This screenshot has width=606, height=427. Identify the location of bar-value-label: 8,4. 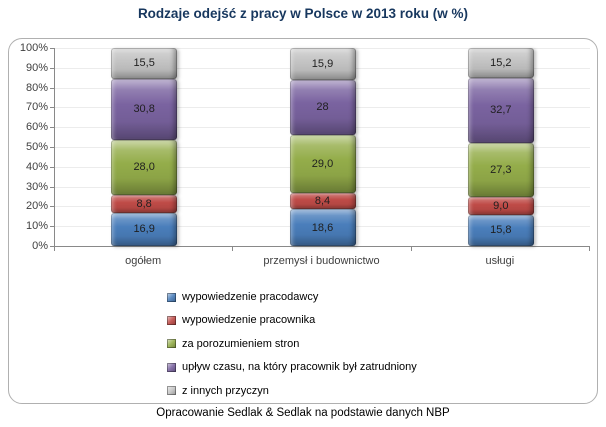
(322, 200).